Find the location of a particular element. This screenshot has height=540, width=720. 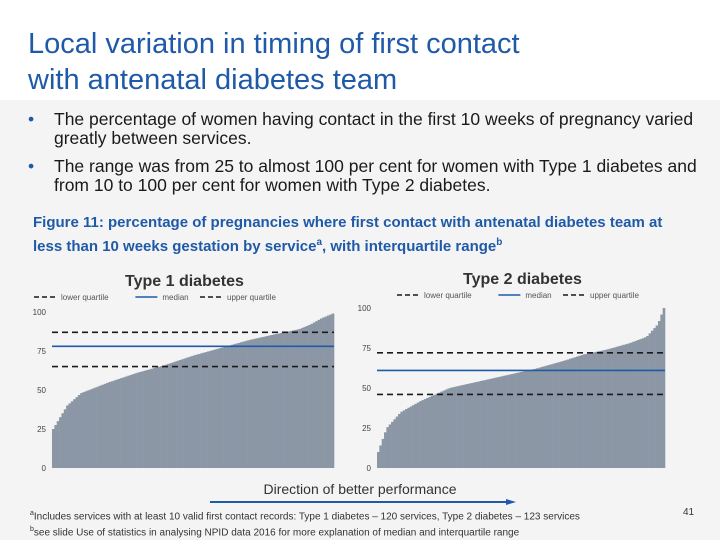

y-tick-label: 0 is located at coordinates (44, 468).